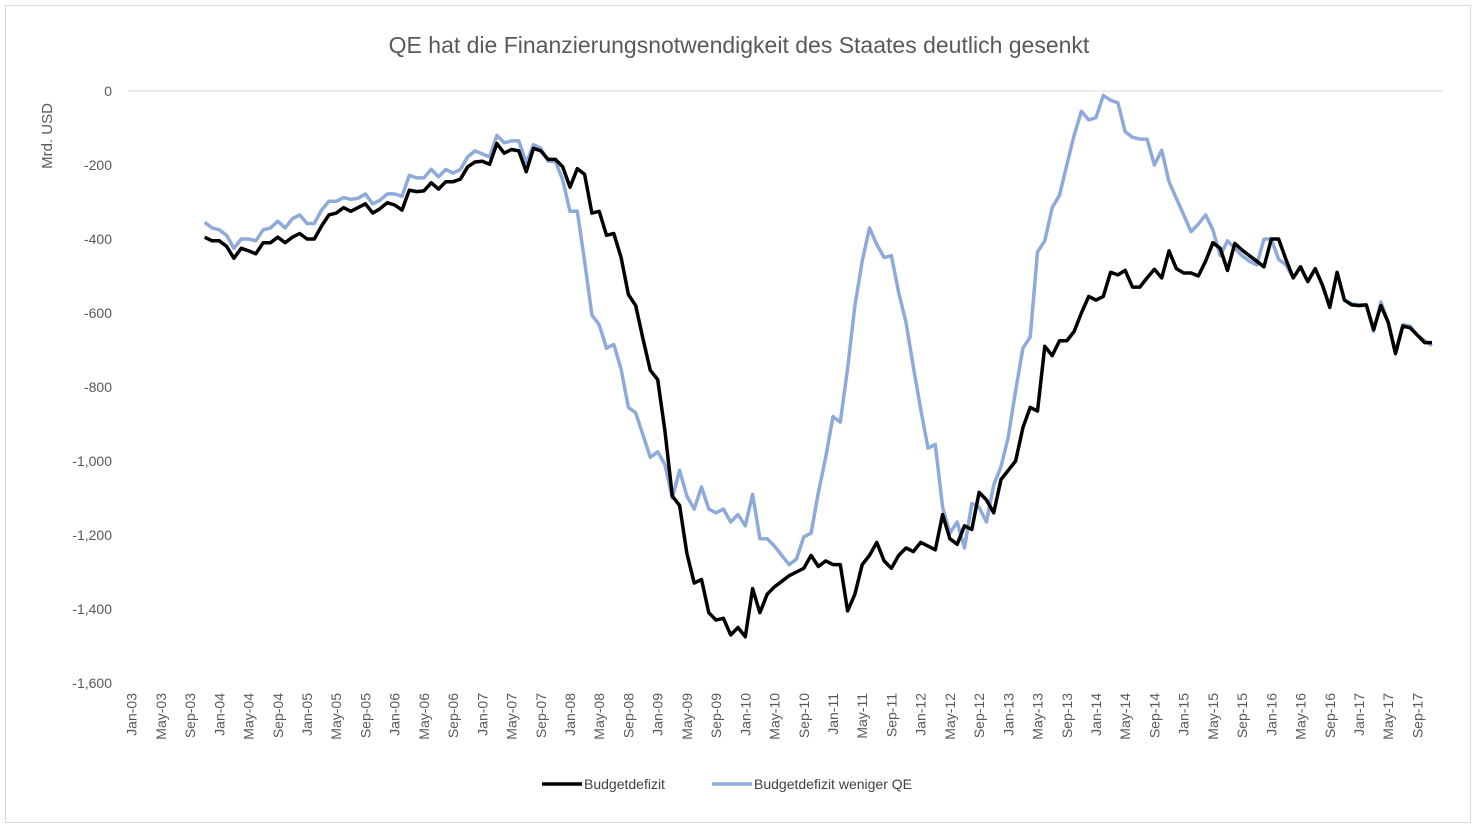  I want to click on x-tick-label: Sep-05, so click(365, 715).